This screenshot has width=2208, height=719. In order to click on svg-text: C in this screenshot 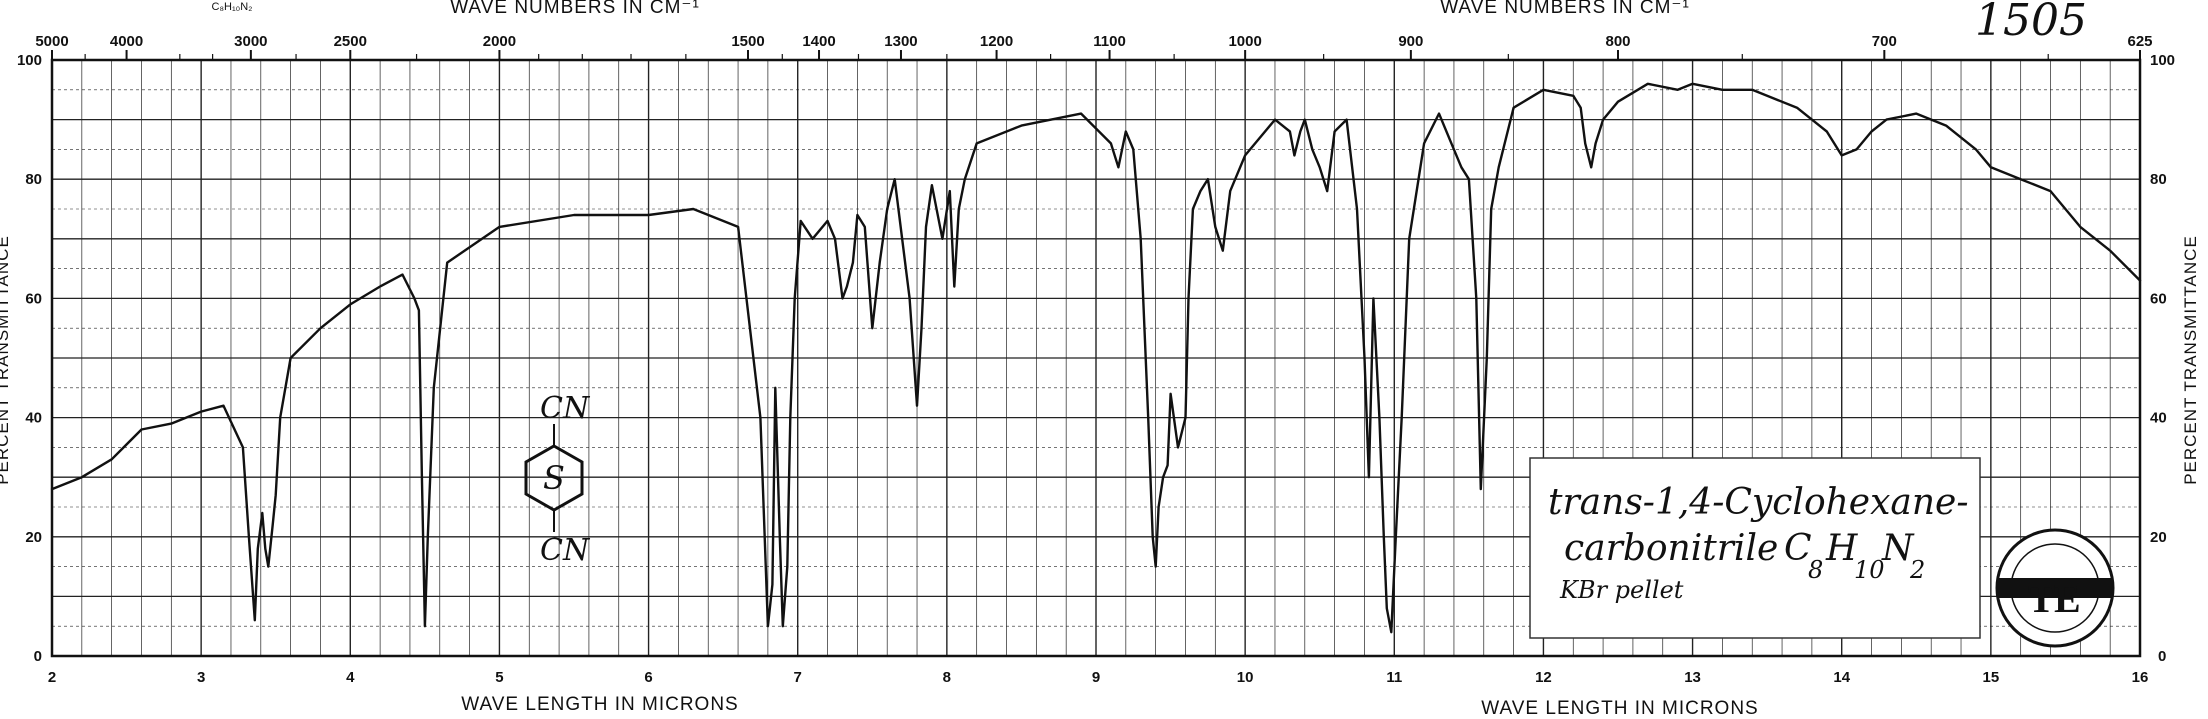, I will do `click(1798, 548)`.